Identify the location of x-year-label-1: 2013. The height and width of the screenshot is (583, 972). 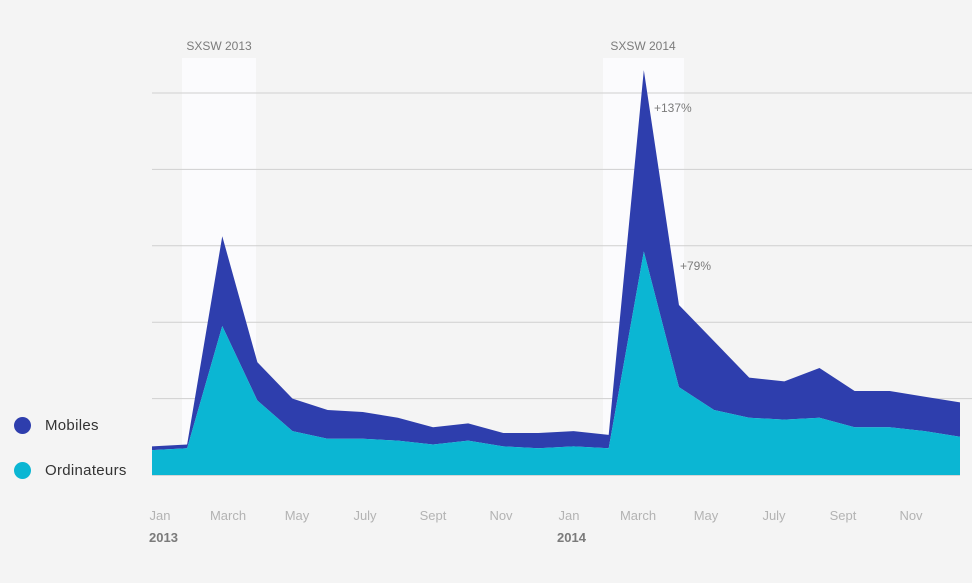
(163, 537).